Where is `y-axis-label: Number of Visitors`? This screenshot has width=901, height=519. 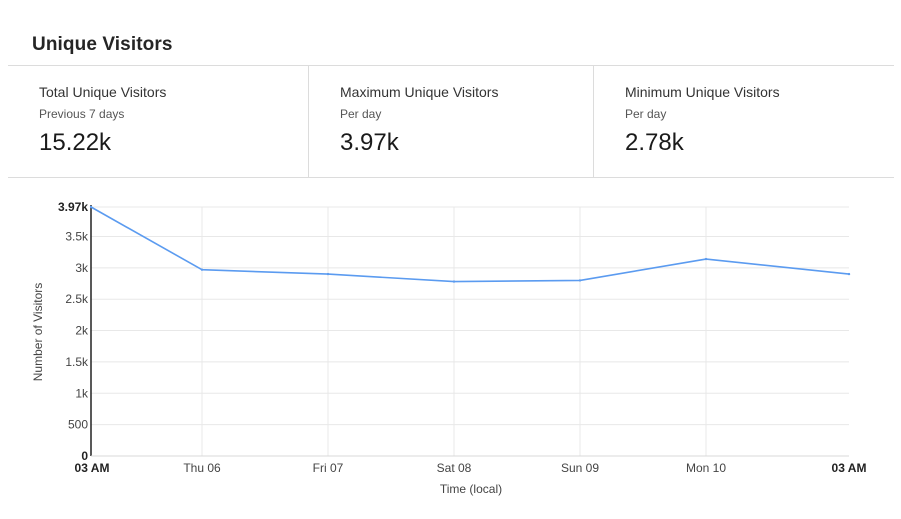 y-axis-label: Number of Visitors is located at coordinates (38, 332).